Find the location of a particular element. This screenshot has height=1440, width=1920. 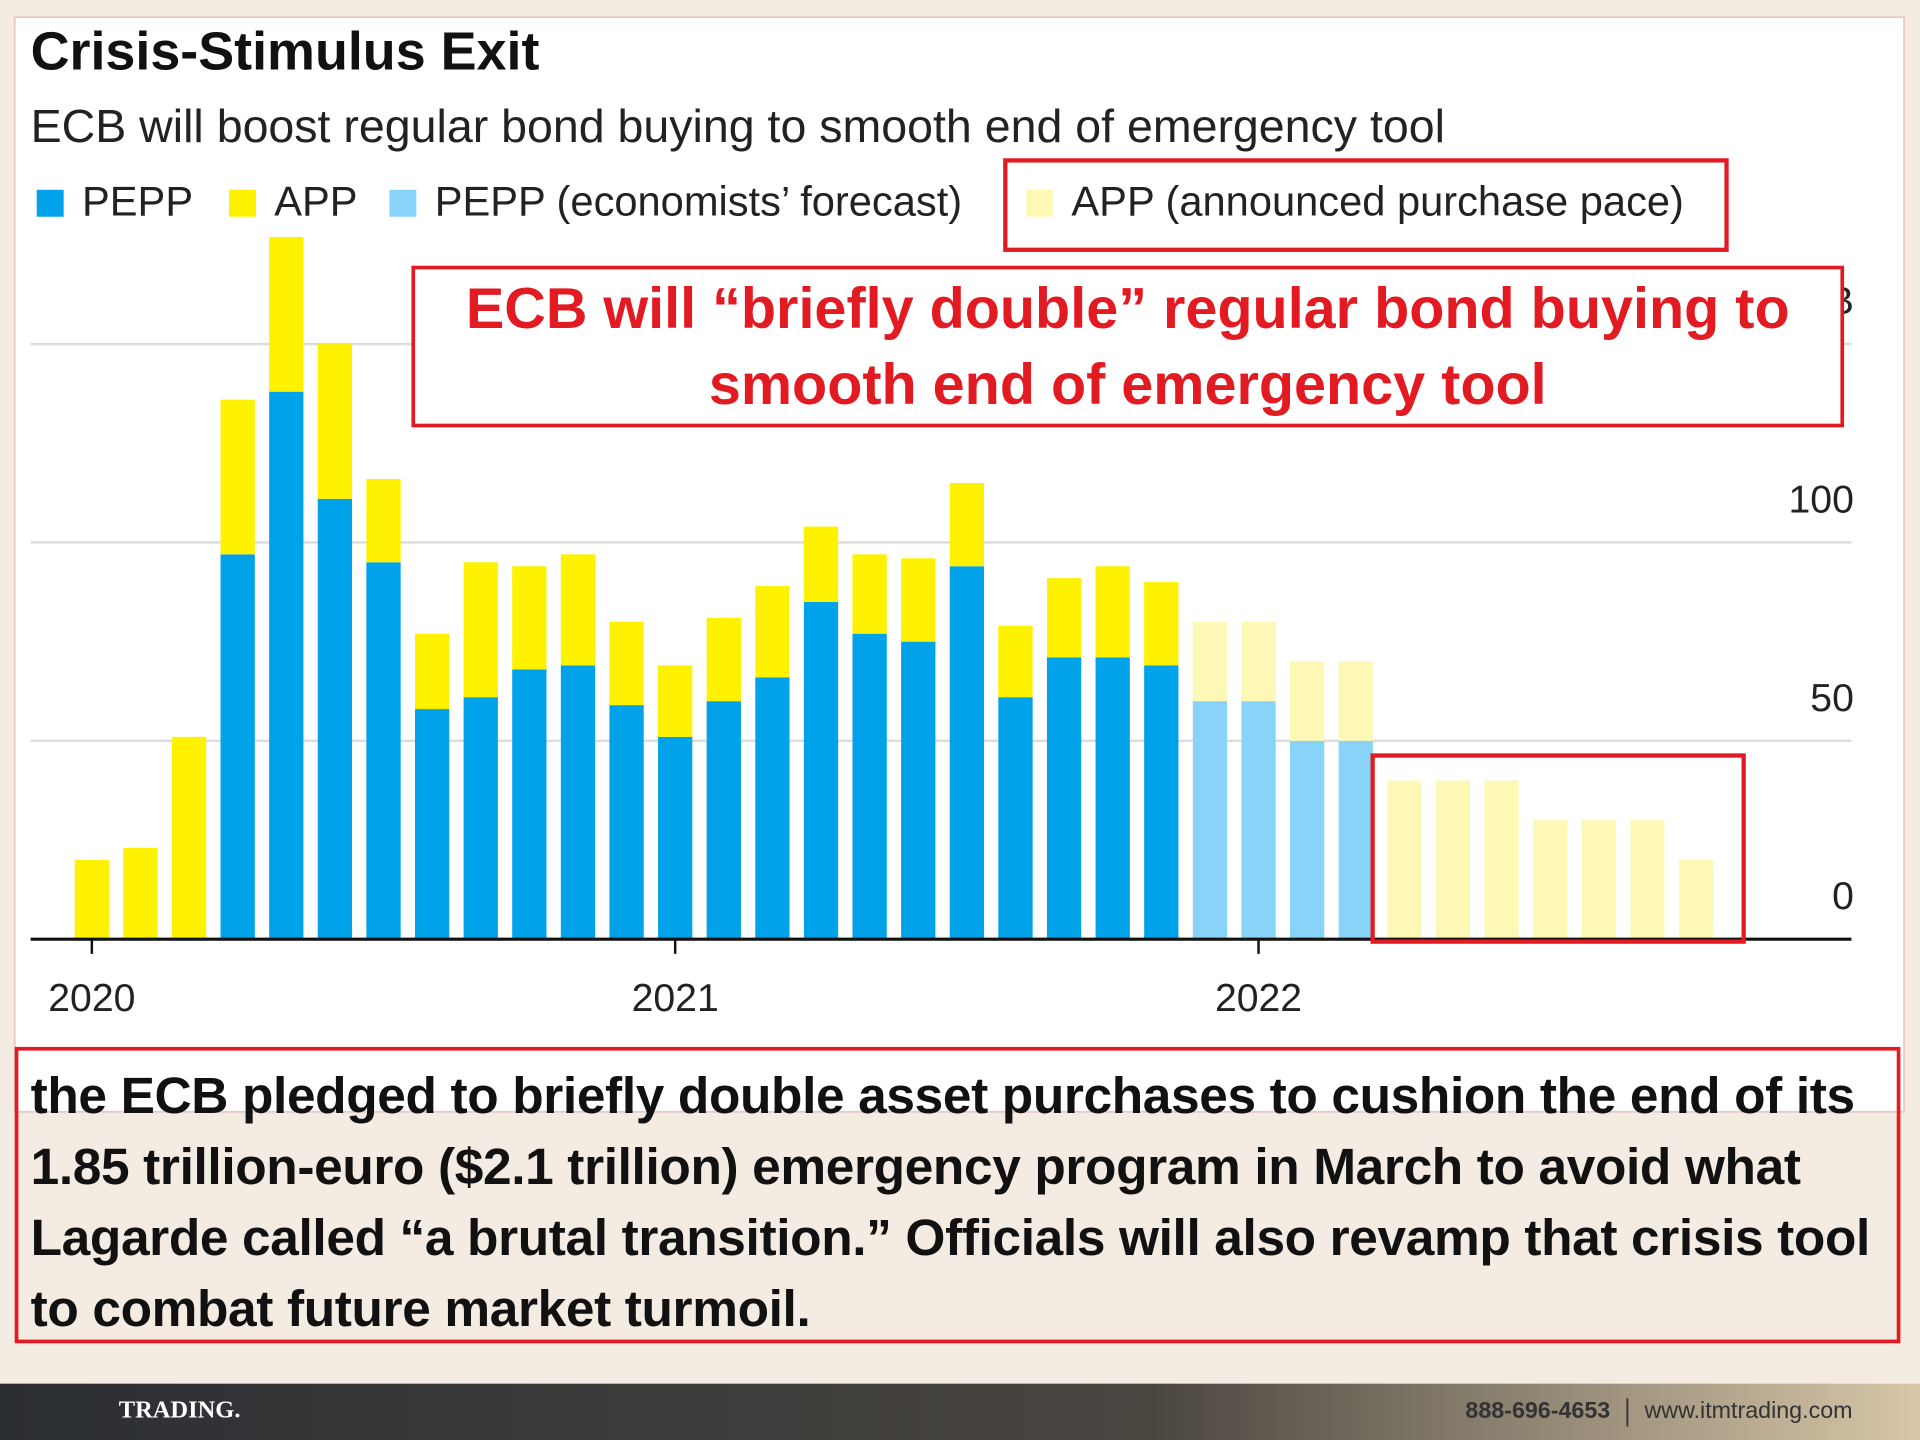

x-tick-label: 2020 is located at coordinates (91, 998).